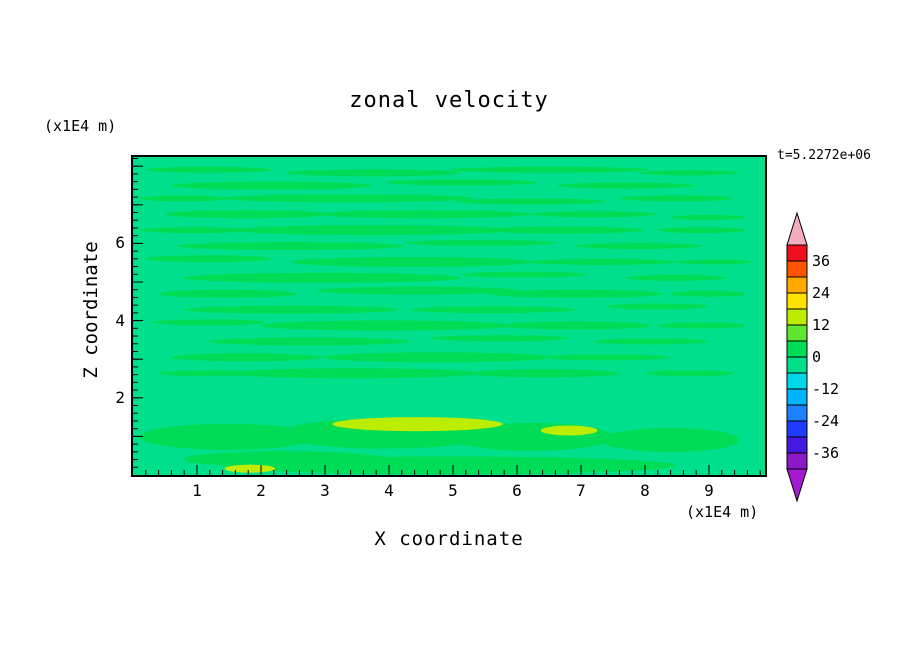  Describe the element at coordinates (797, 228) in the screenshot. I see `colorbar-arrow-over` at that location.